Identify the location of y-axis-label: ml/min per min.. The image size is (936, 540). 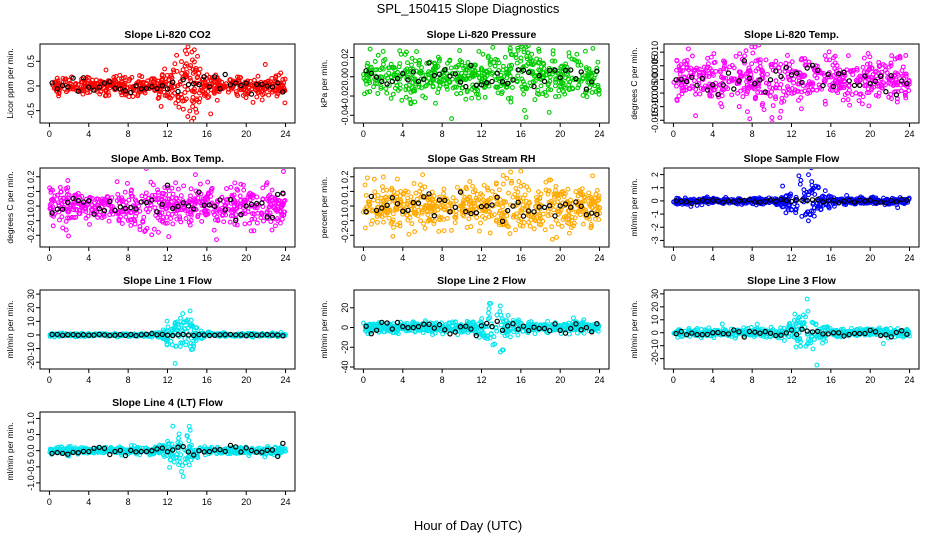
(634, 207).